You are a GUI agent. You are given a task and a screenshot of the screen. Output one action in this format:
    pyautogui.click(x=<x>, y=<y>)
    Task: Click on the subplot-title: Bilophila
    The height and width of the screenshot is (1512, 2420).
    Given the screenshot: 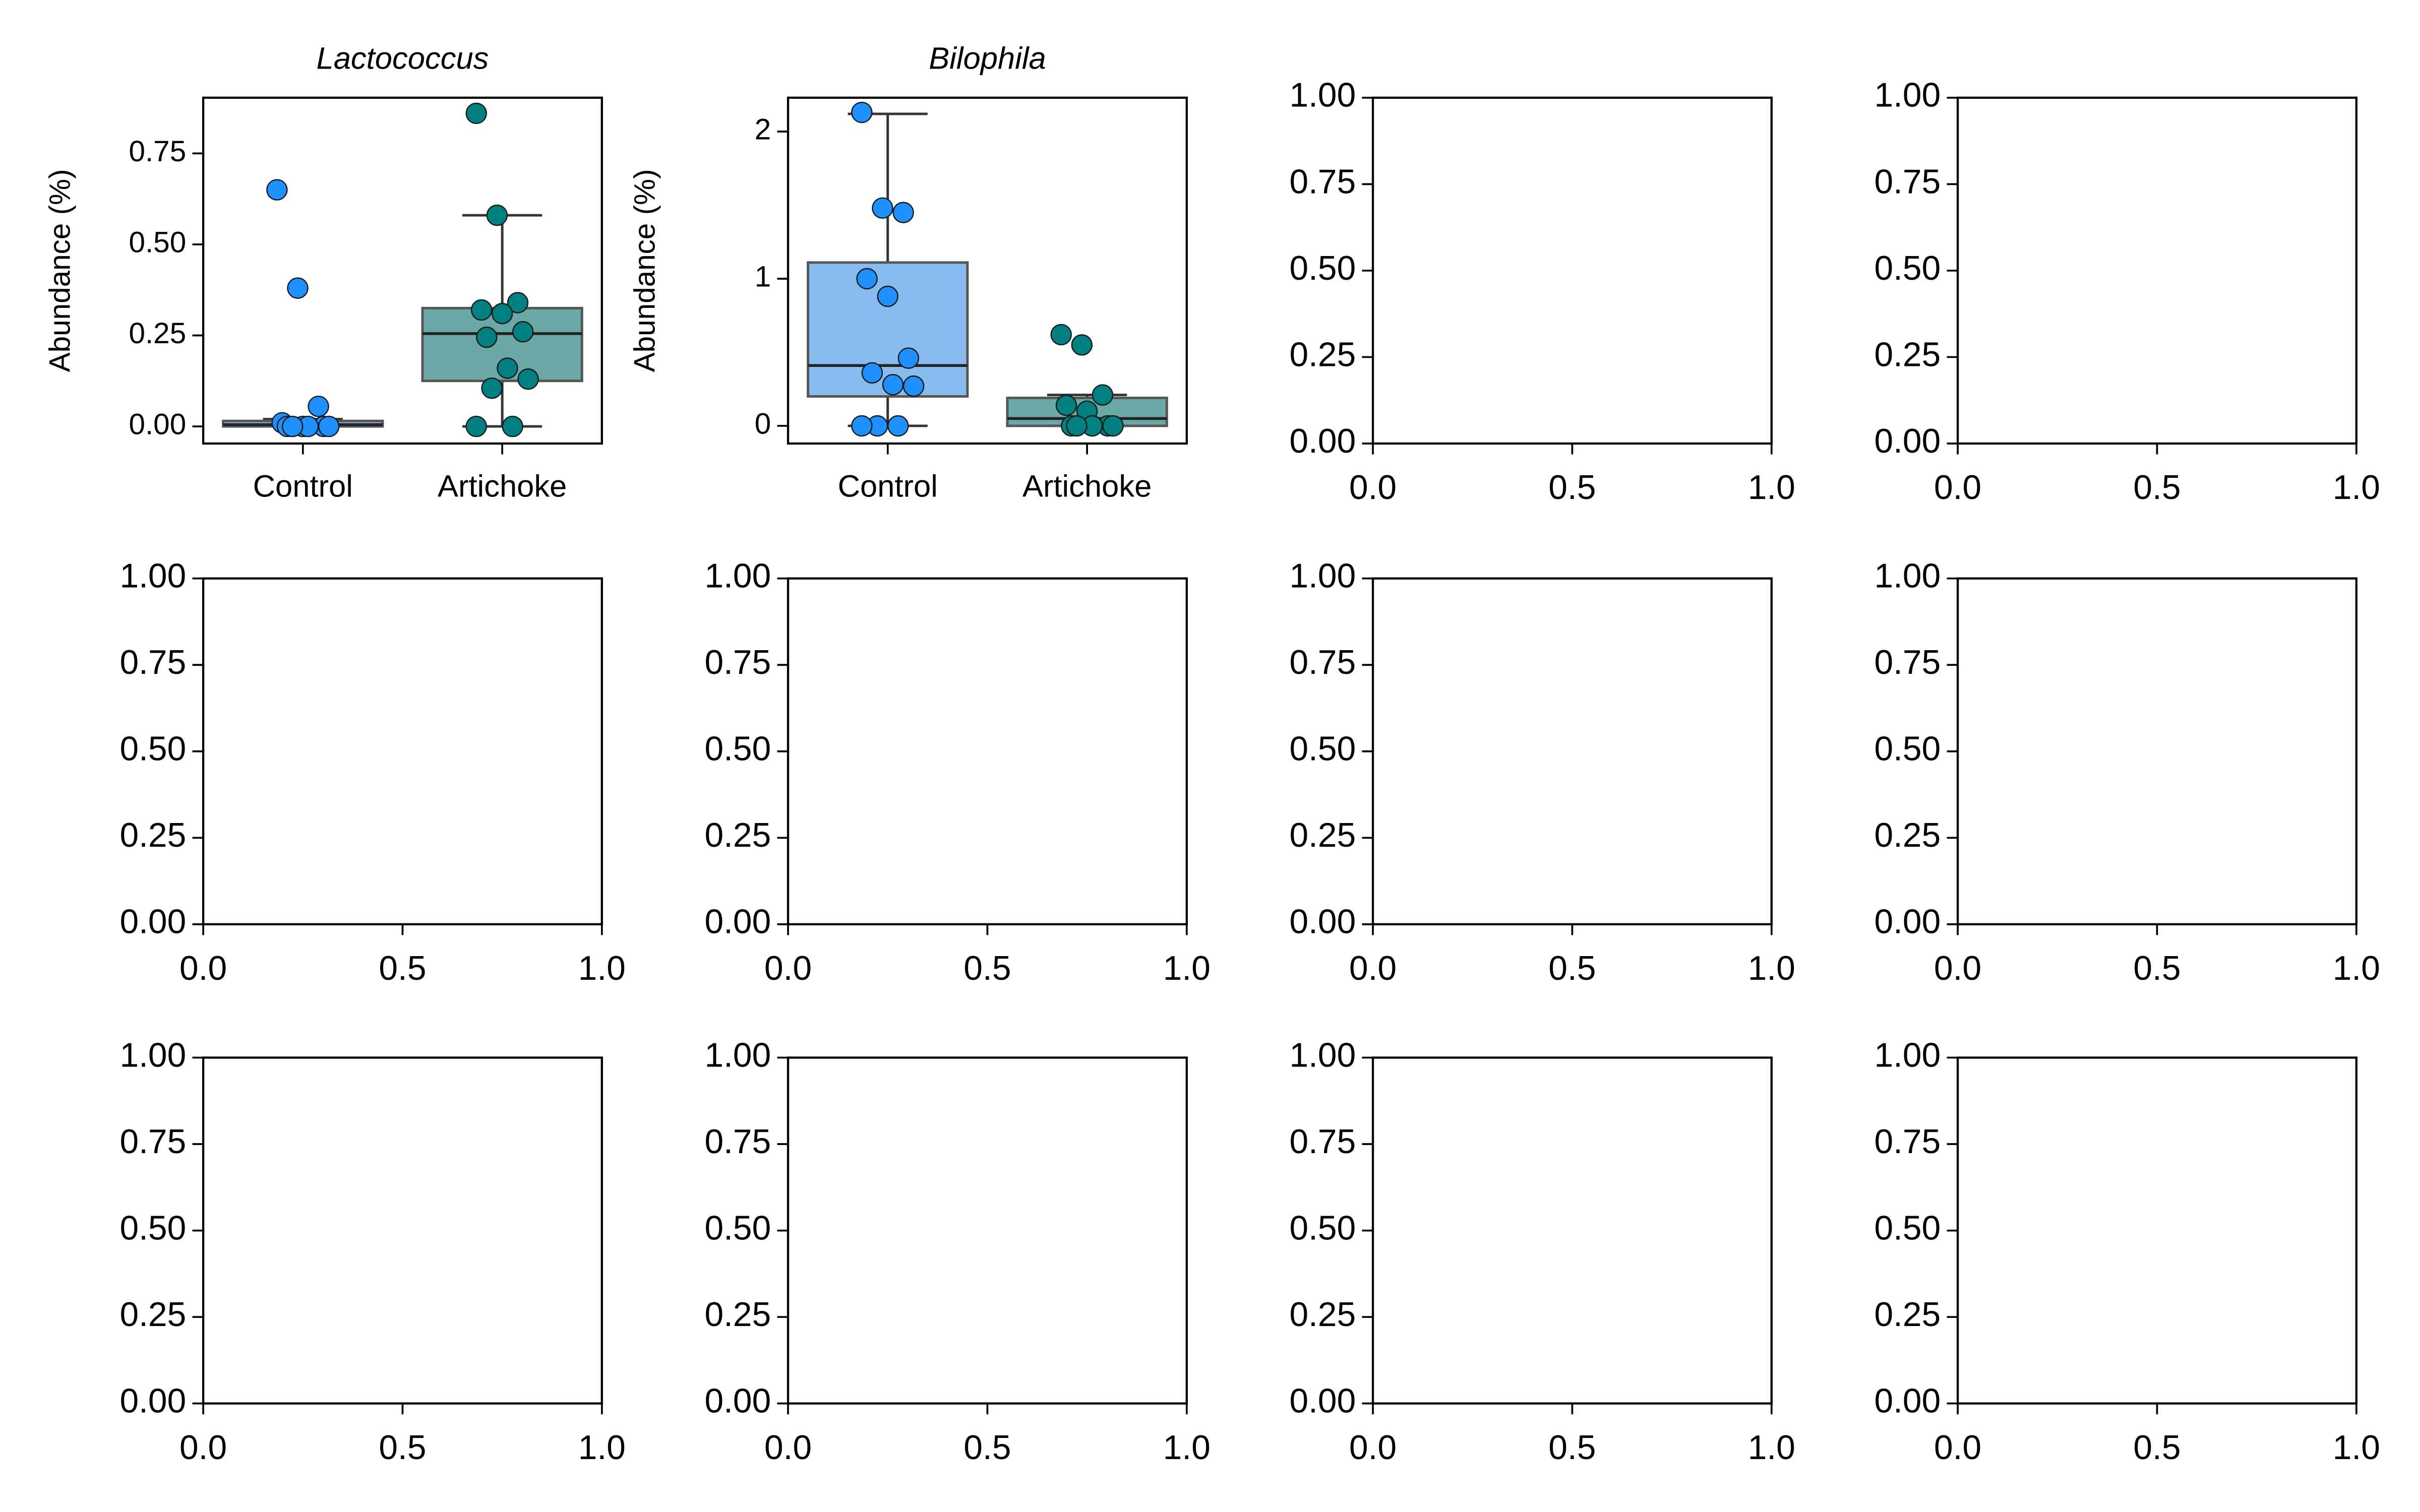 What is the action you would take?
    pyautogui.click(x=987, y=58)
    